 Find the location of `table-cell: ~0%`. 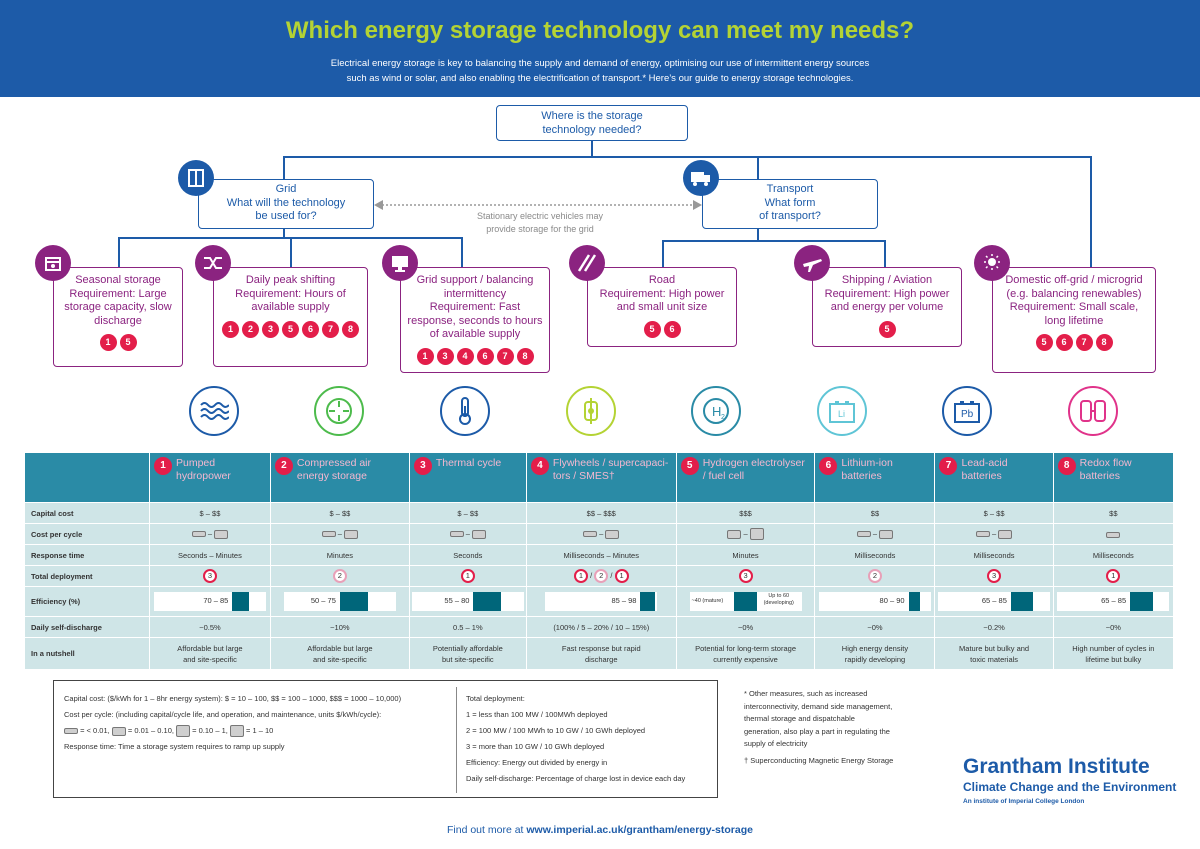

table-cell: ~0% is located at coordinates (875, 627).